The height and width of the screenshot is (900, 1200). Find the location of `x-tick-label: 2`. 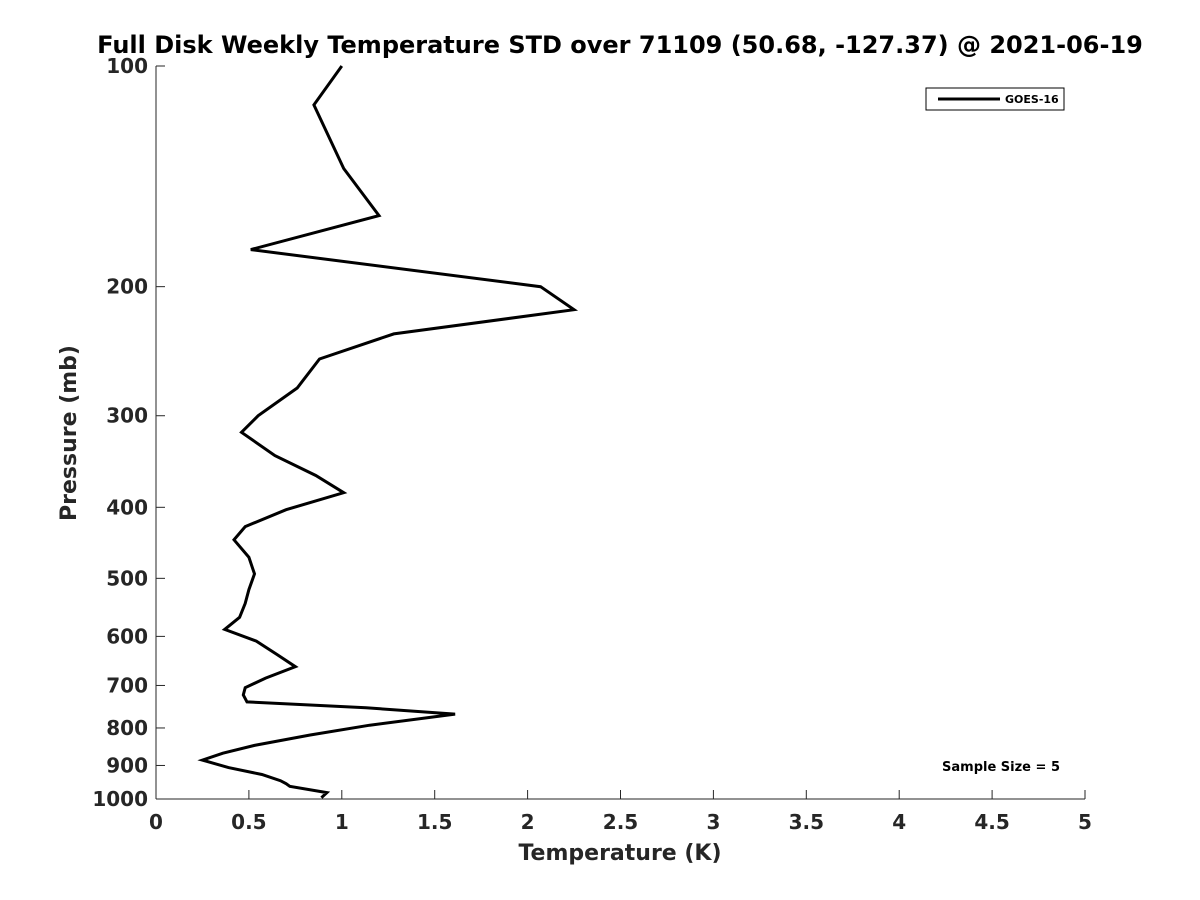

x-tick-label: 2 is located at coordinates (528, 822).